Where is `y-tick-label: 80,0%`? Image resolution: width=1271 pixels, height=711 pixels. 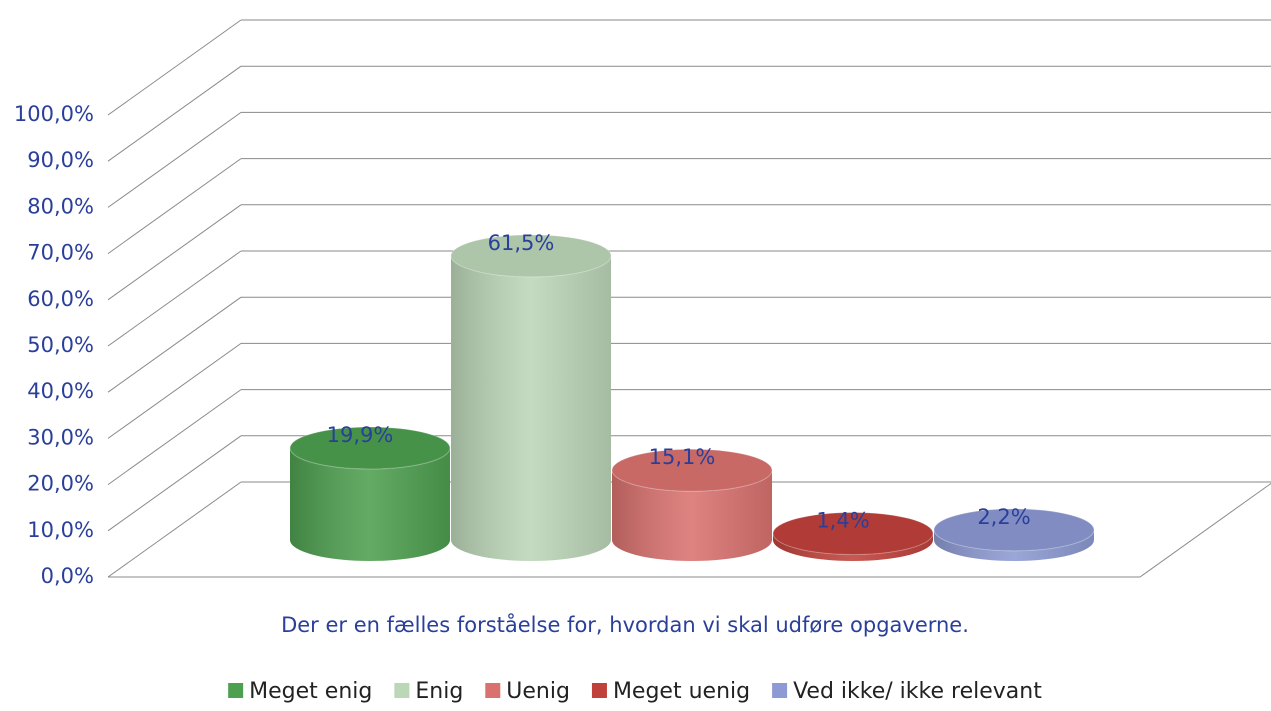
y-tick-label: 80,0% is located at coordinates (60, 206).